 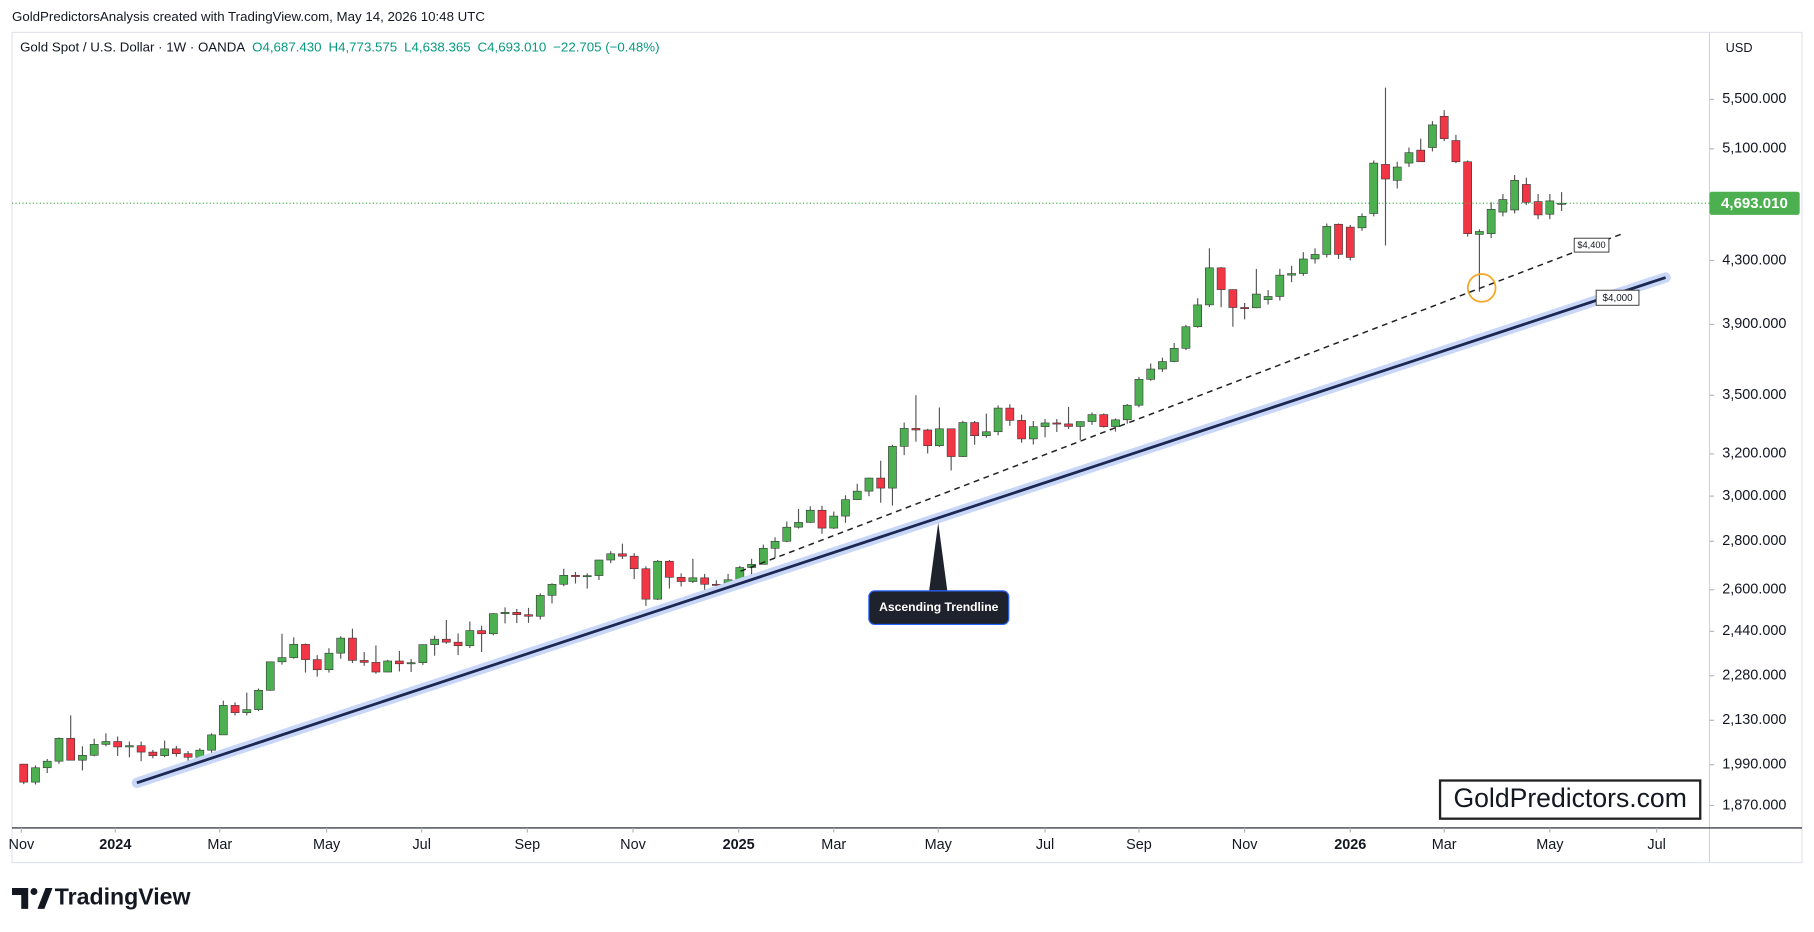 I want to click on level-upper: $4,400, so click(x=1591, y=245).